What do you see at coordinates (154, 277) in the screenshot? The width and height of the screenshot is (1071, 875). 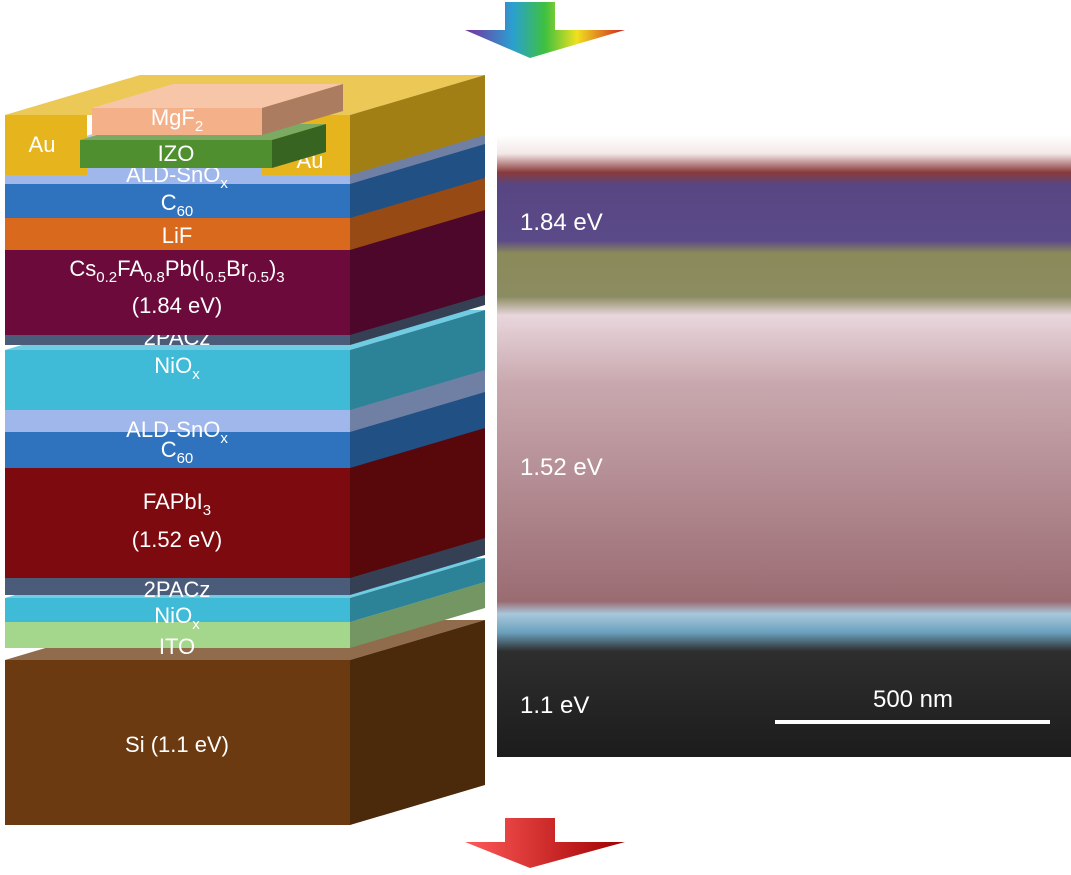 I see `label-part: 0.8` at bounding box center [154, 277].